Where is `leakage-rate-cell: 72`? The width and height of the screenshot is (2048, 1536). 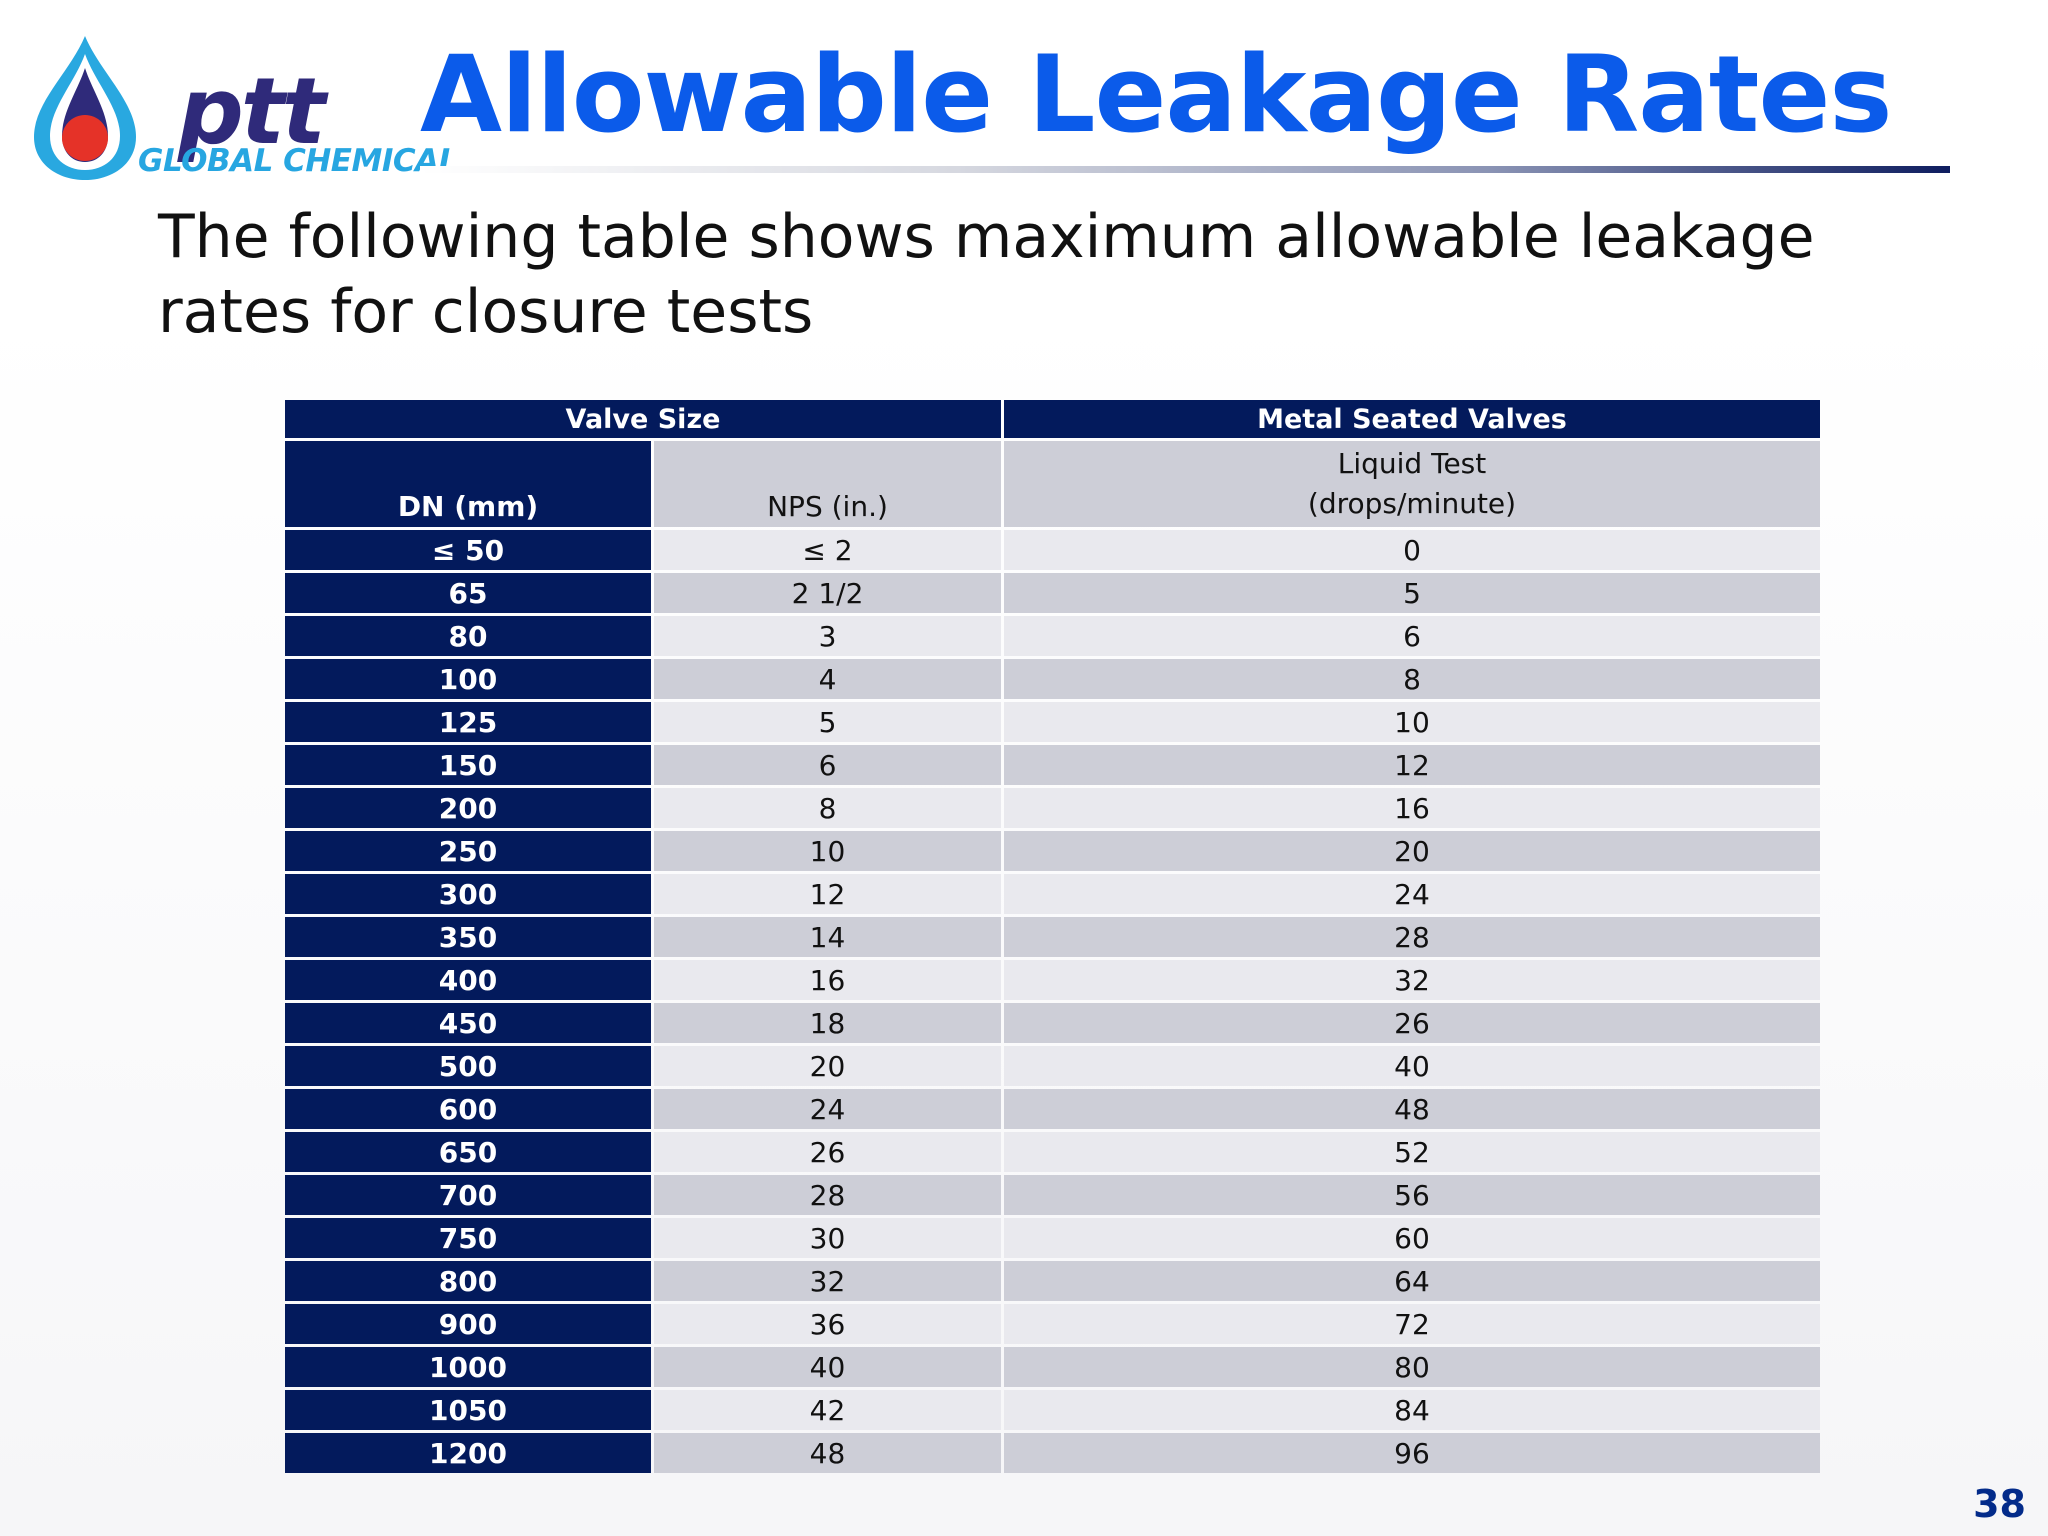 leakage-rate-cell: 72 is located at coordinates (1412, 1324).